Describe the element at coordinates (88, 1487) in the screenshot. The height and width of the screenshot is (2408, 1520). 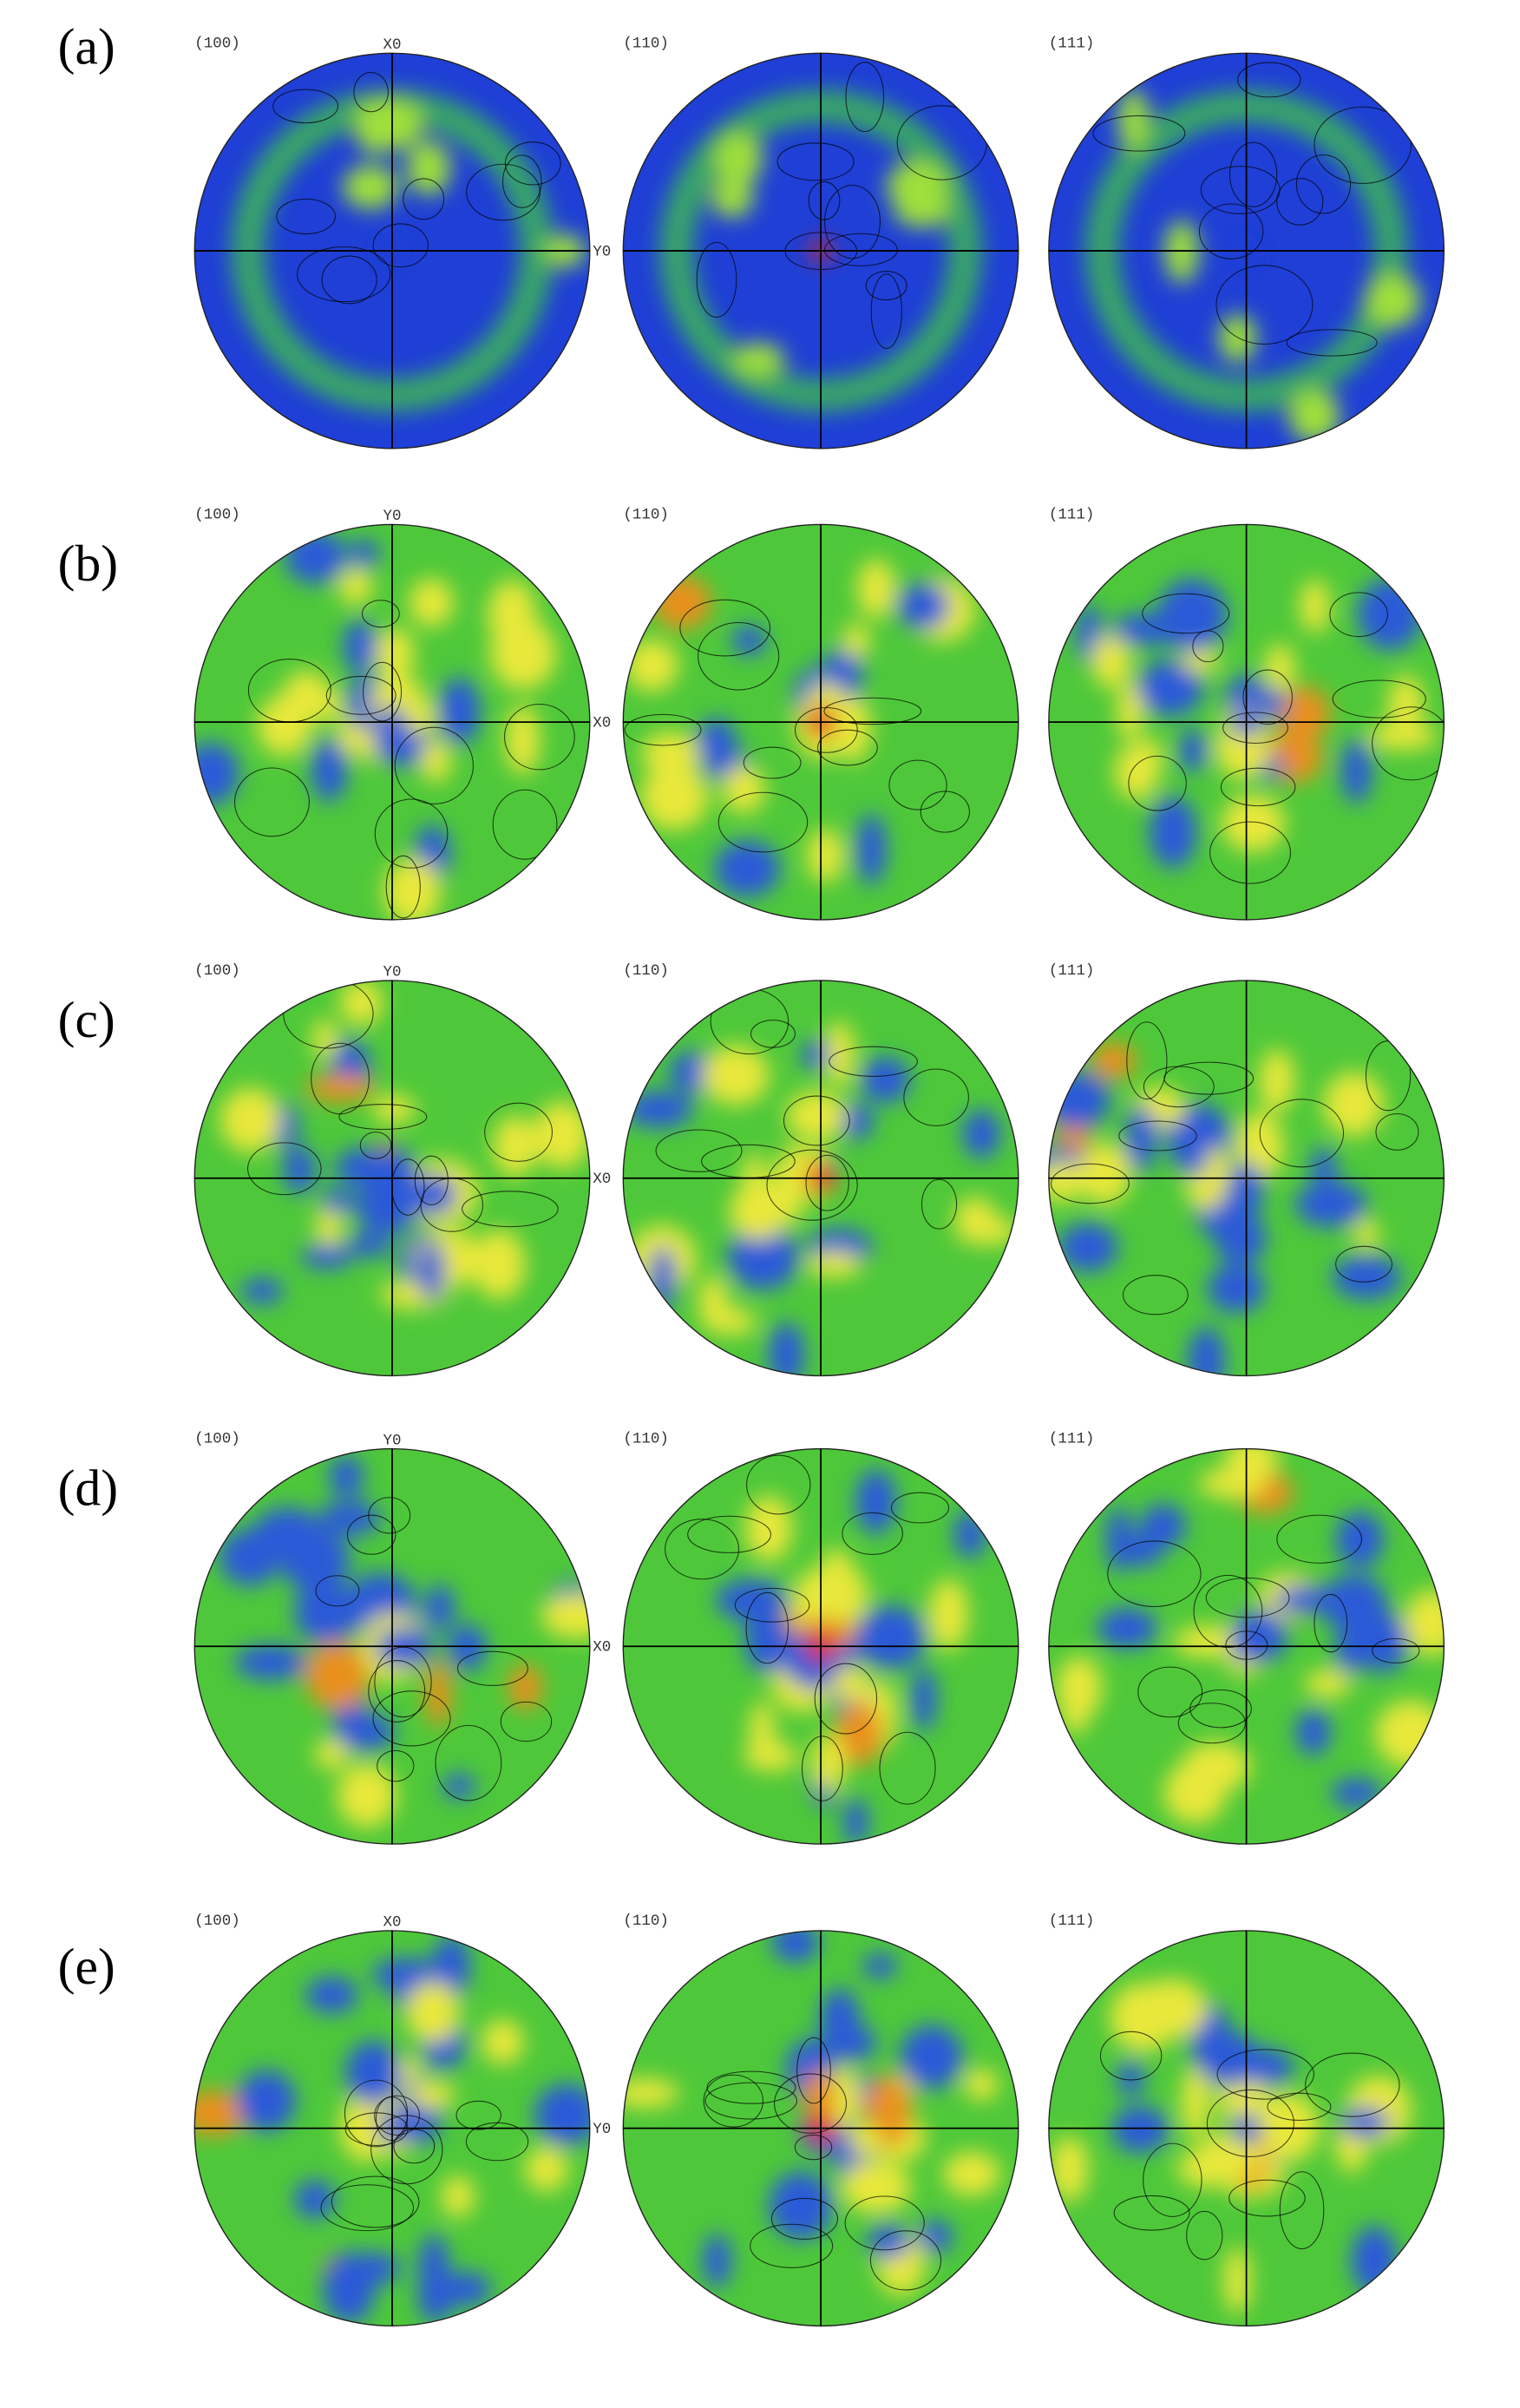
I see `row-label: (d)` at that location.